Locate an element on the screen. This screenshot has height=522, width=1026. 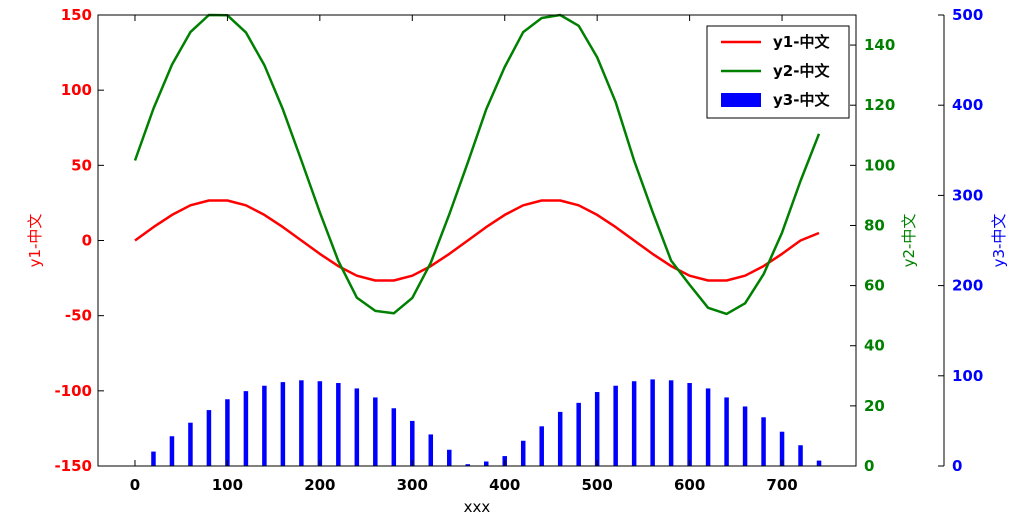
y3-tick-label: 300 is located at coordinates (967, 195).